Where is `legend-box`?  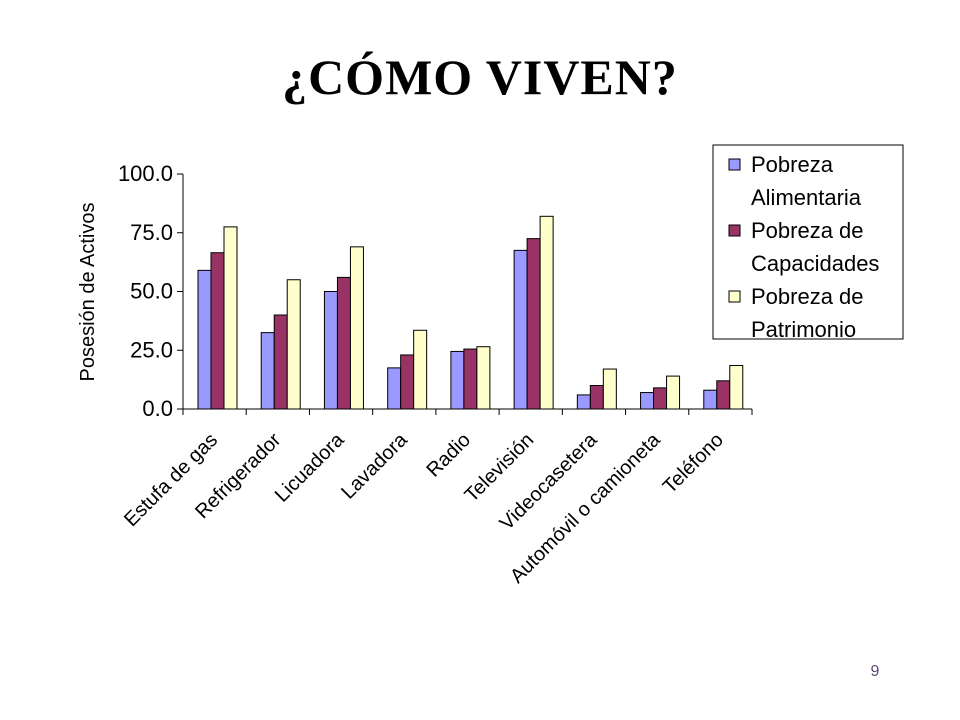 legend-box is located at coordinates (808, 242).